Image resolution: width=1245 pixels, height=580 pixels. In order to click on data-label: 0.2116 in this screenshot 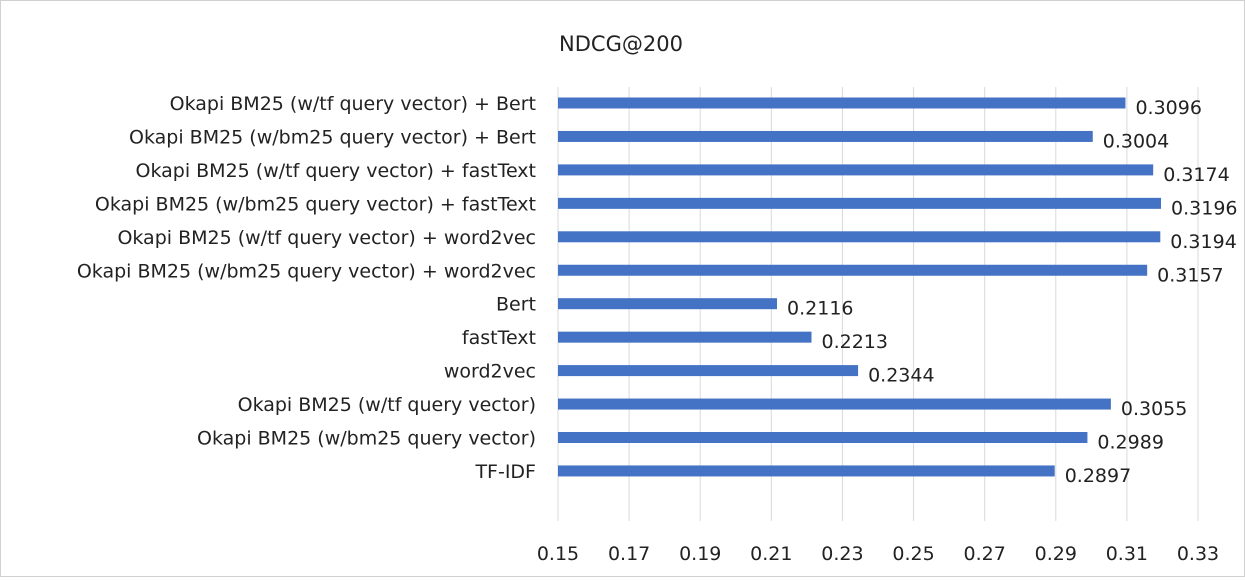, I will do `click(820, 309)`.